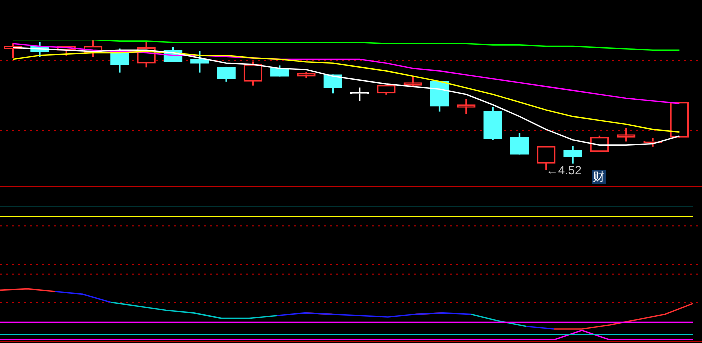 Image resolution: width=702 pixels, height=343 pixels. What do you see at coordinates (564, 170) in the screenshot?
I see `annotation: ←4.52` at bounding box center [564, 170].